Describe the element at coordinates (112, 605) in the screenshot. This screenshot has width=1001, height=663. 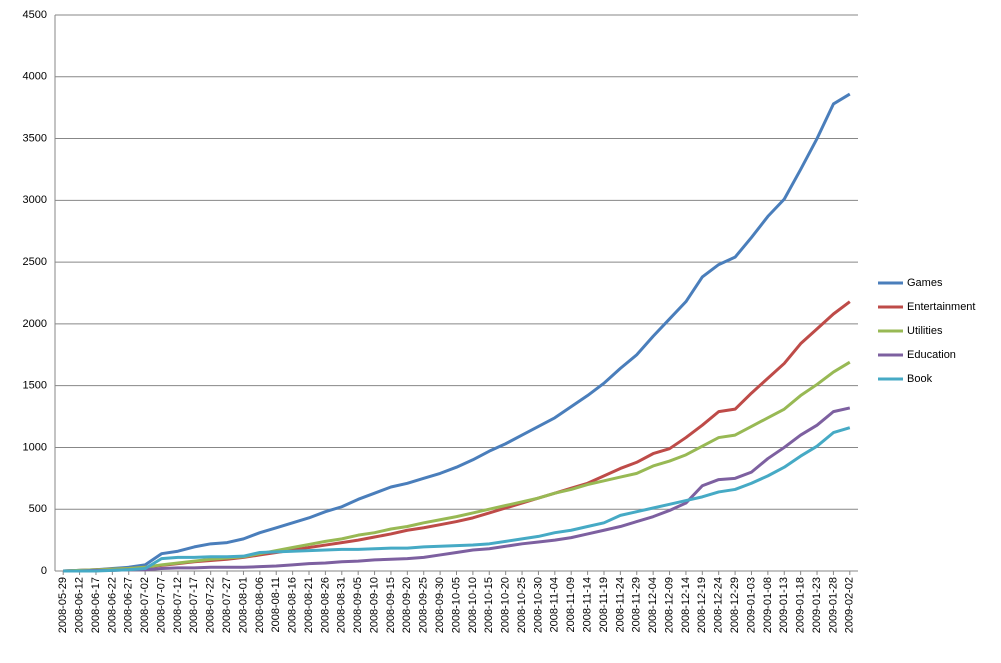
I see `x-tick-label: 2008-06-22` at that location.